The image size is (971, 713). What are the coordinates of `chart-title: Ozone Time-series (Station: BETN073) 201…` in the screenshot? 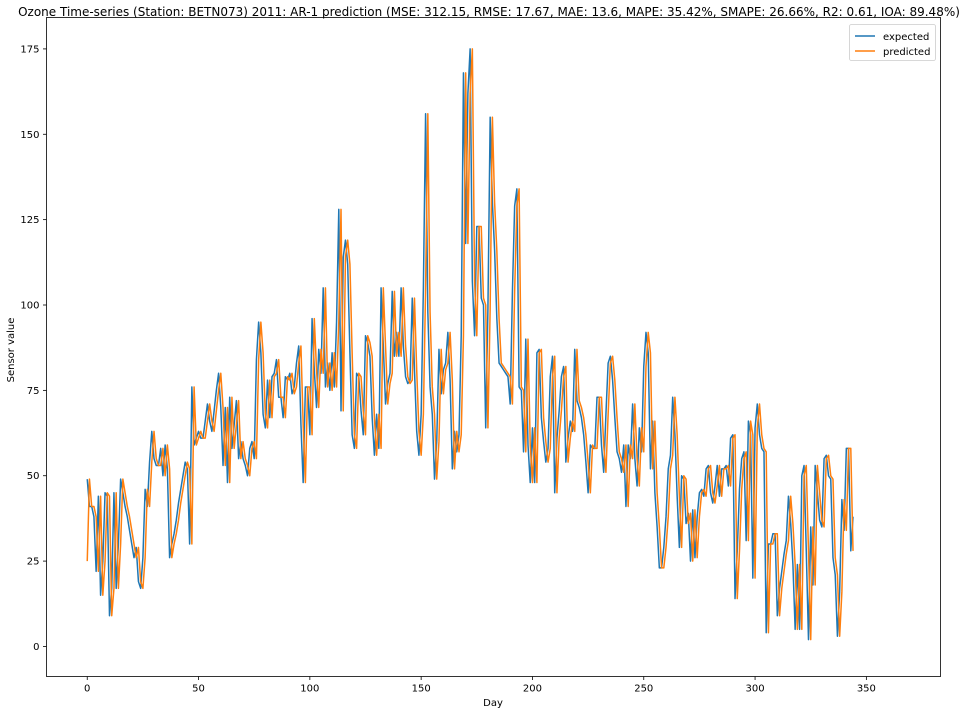 It's located at (489, 12).